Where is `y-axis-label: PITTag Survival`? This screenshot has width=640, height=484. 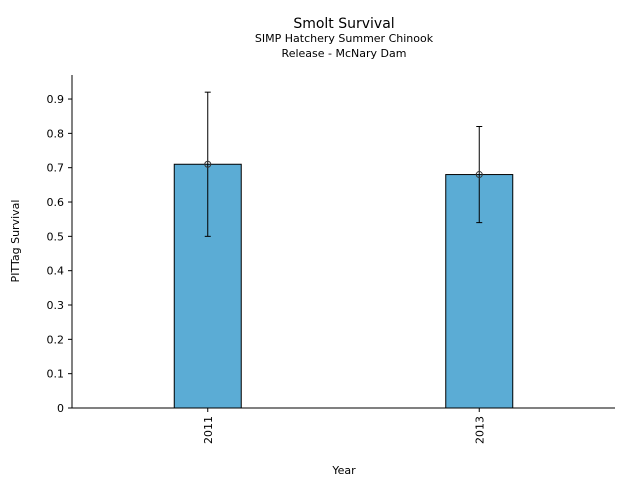
y-axis-label: PITTag Survival is located at coordinates (15, 241).